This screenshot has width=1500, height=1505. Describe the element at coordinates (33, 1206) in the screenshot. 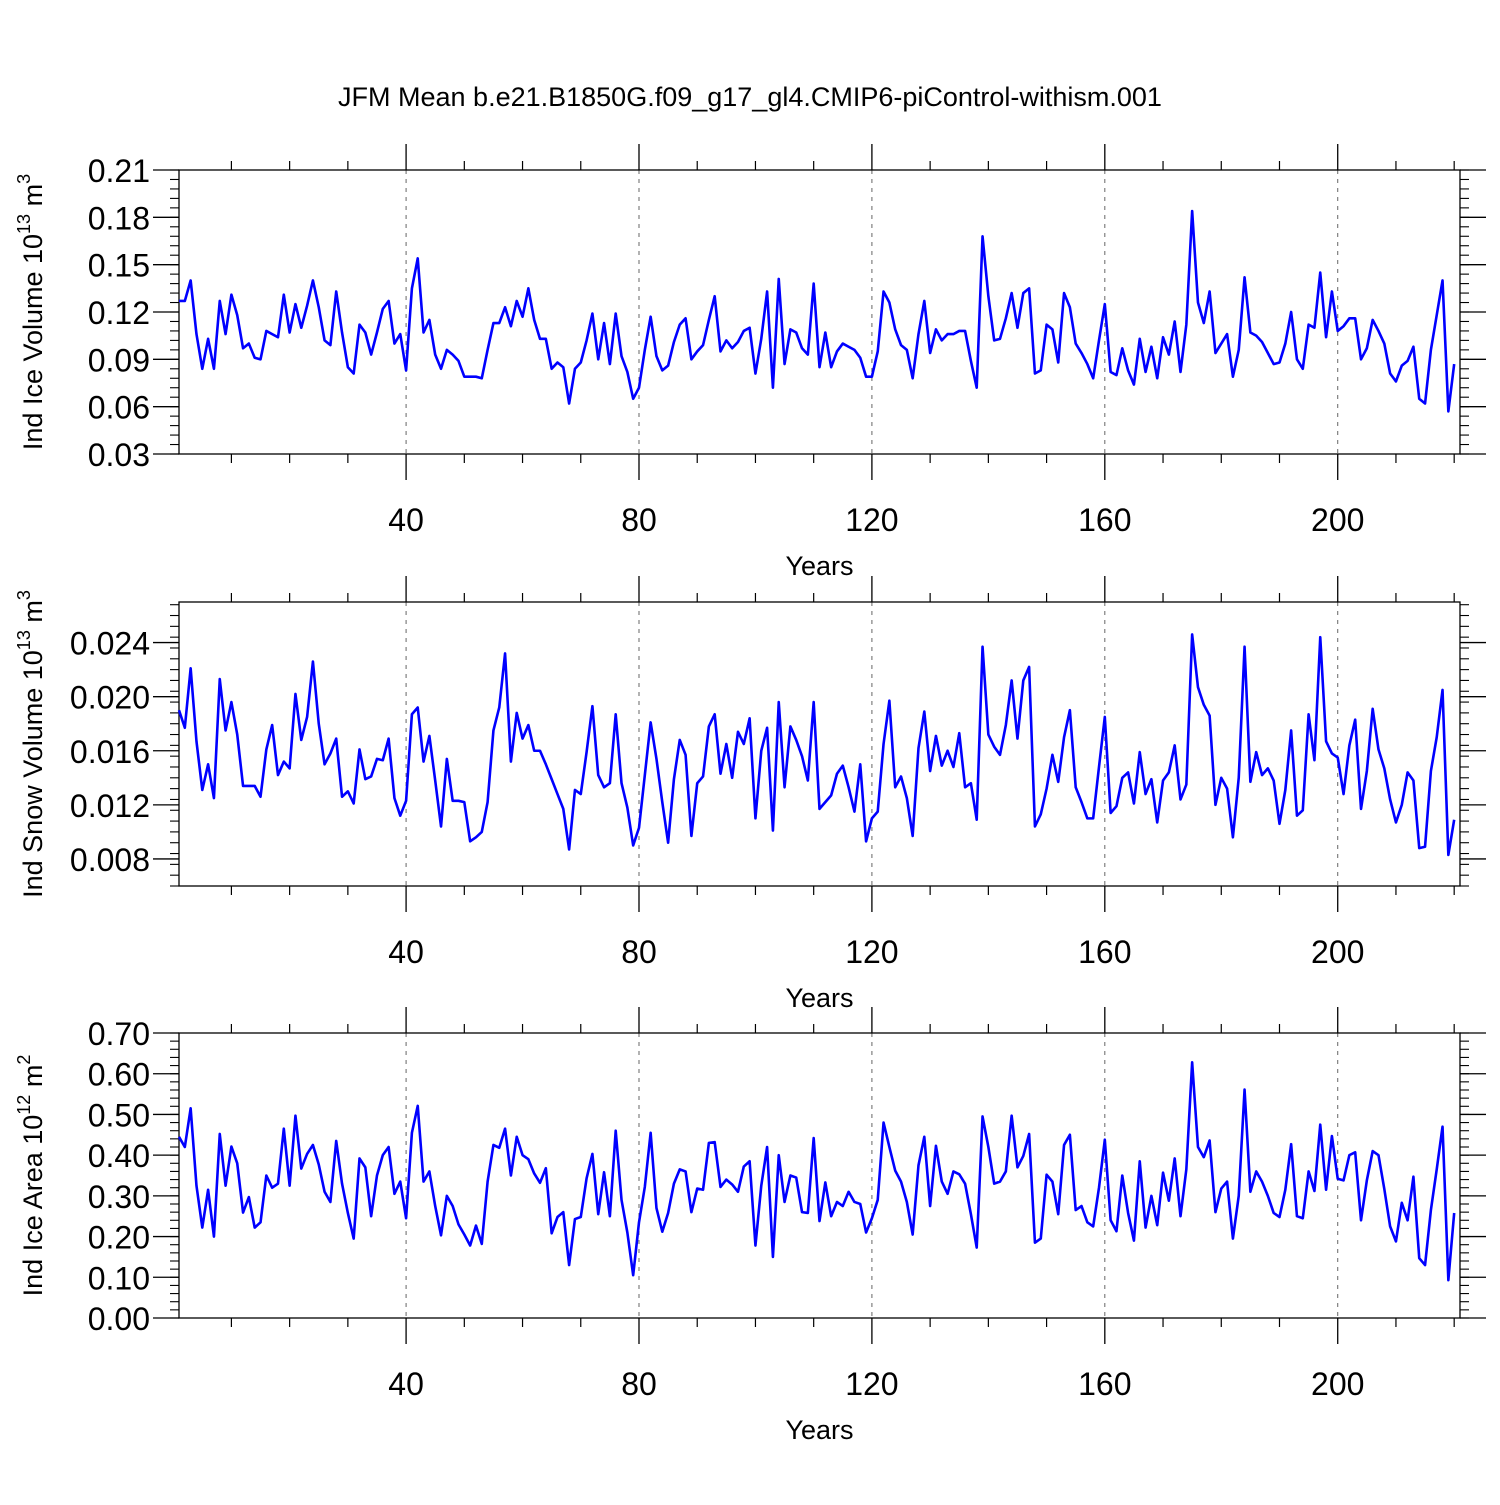

I see `y-axis-title-text: Ind Ice Area 10` at that location.